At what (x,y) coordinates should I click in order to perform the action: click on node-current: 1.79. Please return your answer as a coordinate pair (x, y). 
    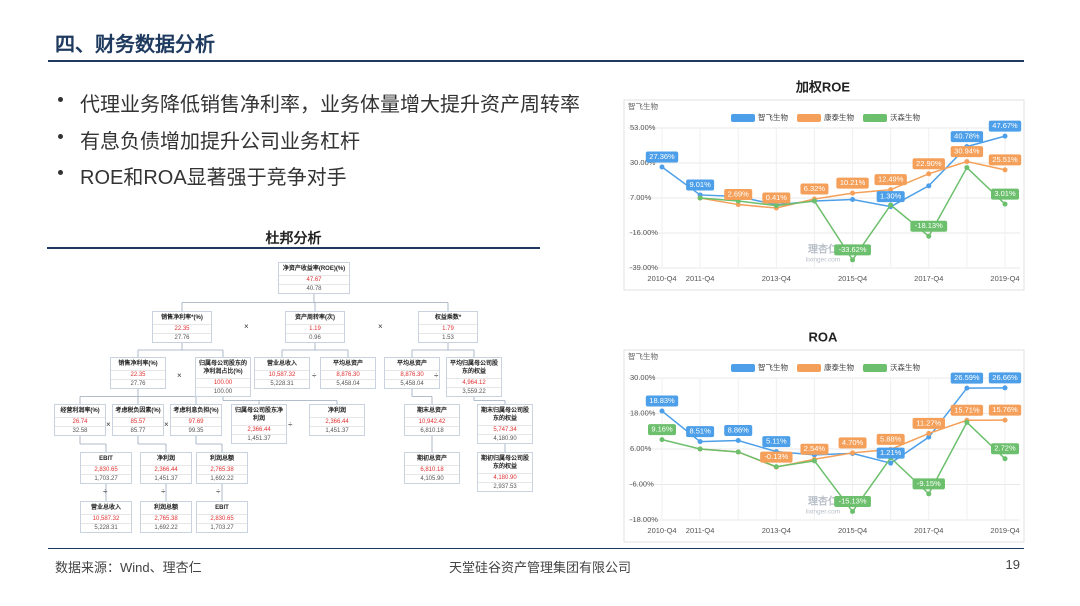
    Looking at the image, I should click on (448, 328).